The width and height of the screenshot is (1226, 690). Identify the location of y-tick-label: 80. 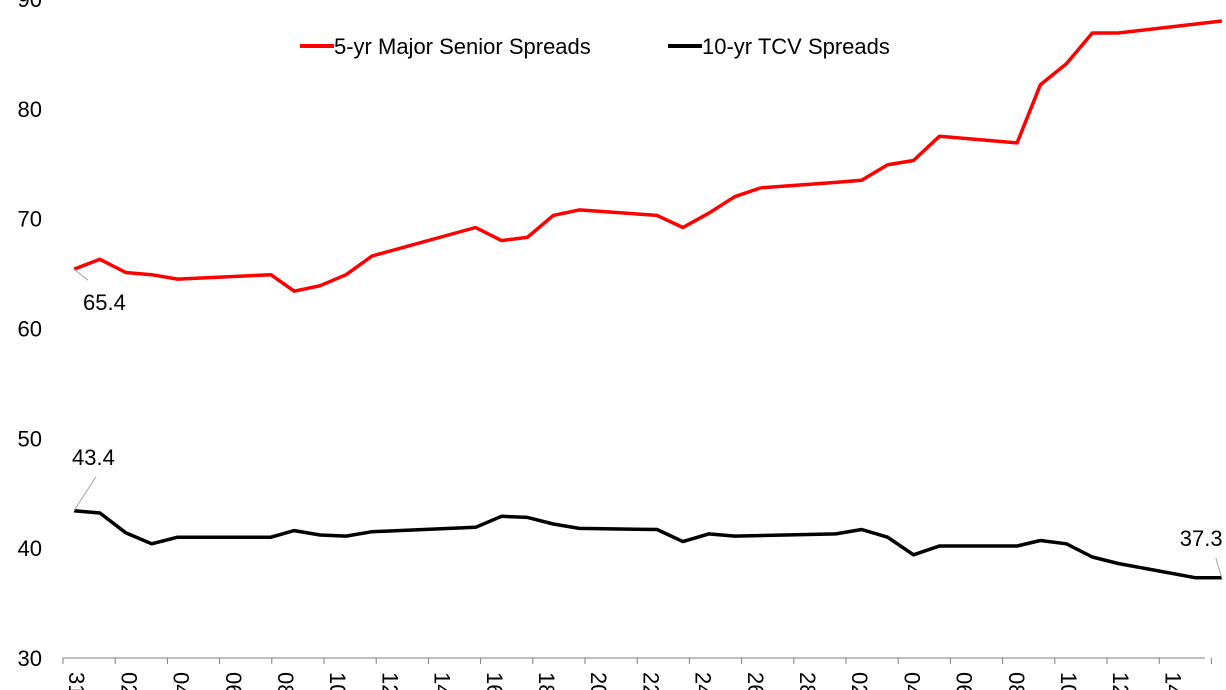
(30, 109).